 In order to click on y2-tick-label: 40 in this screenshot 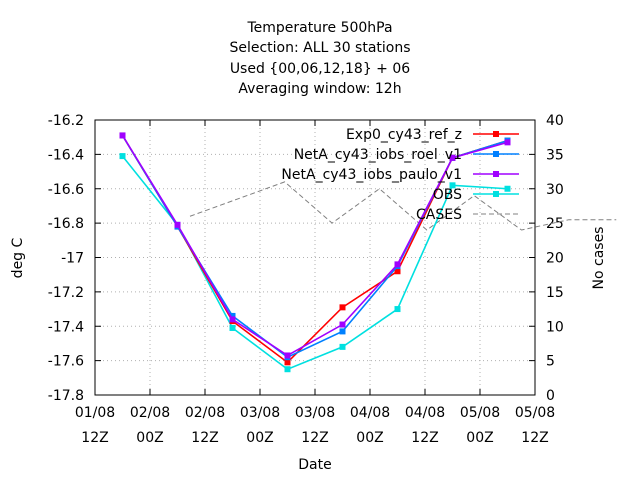, I will do `click(555, 121)`.